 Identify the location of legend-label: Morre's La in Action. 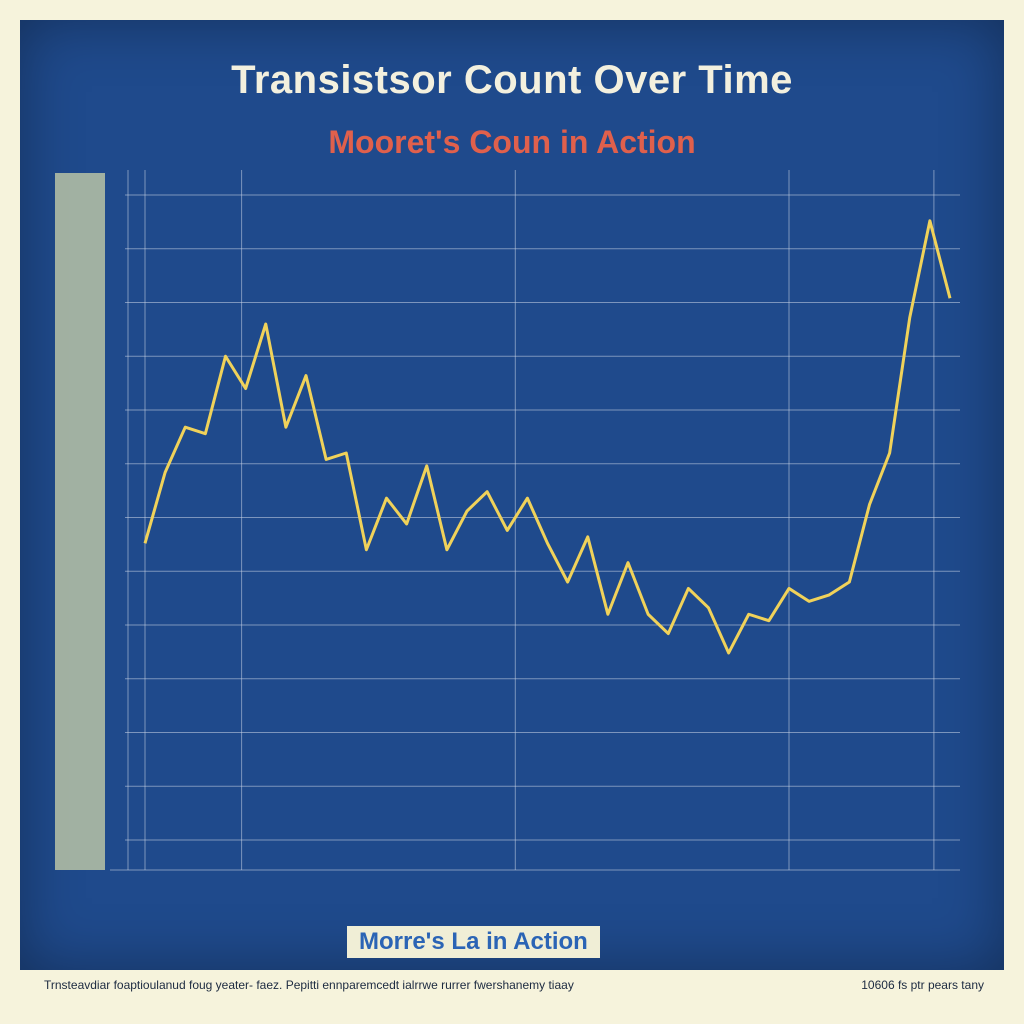
(473, 942).